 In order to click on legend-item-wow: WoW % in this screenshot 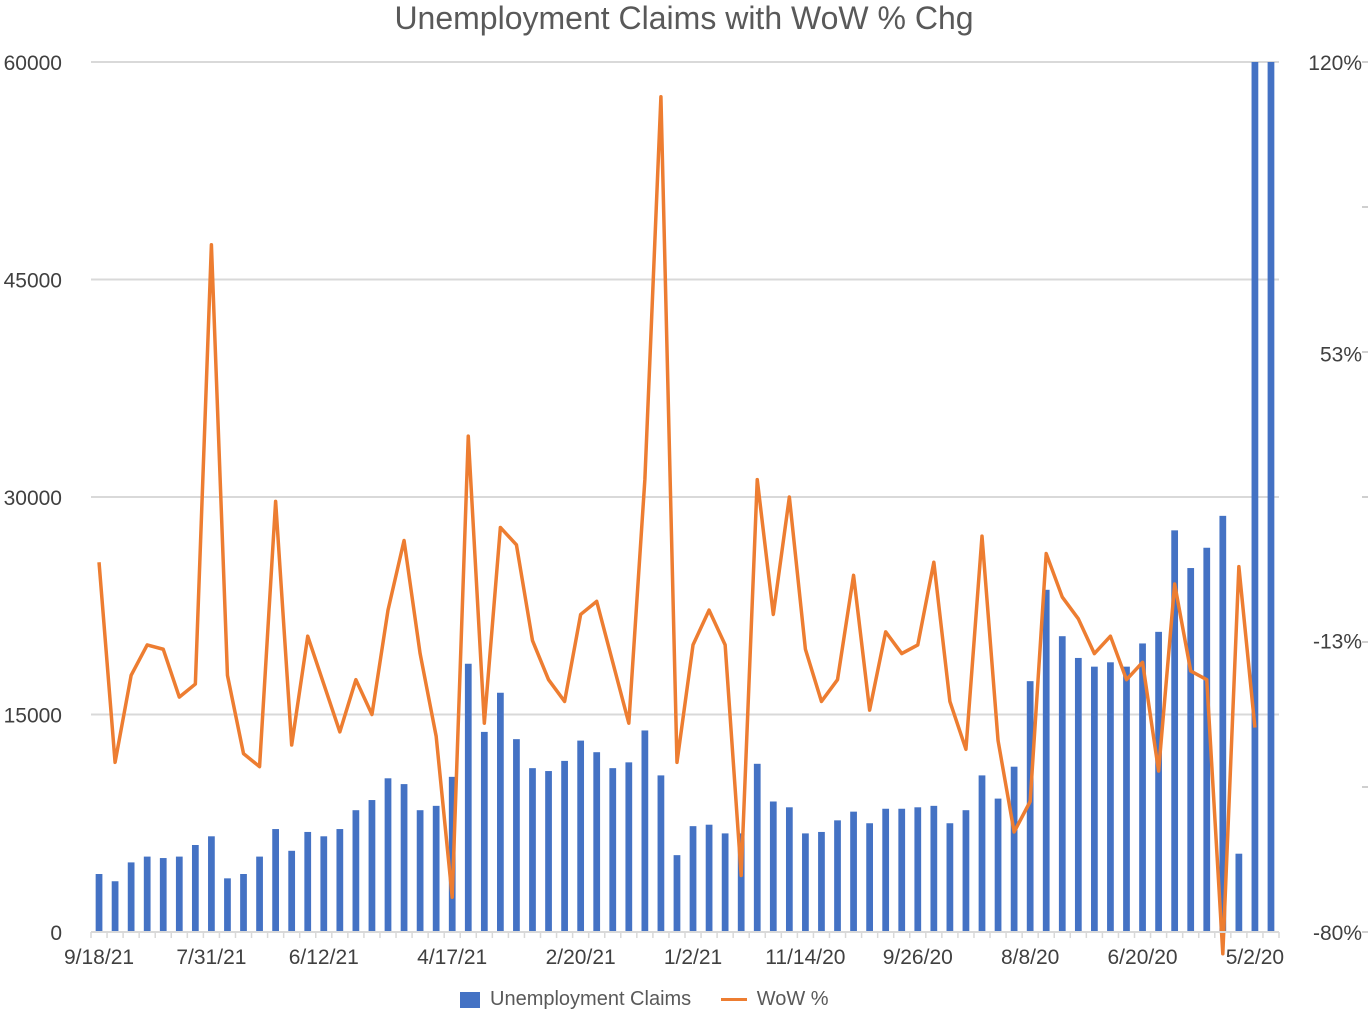, I will do `click(774, 999)`.